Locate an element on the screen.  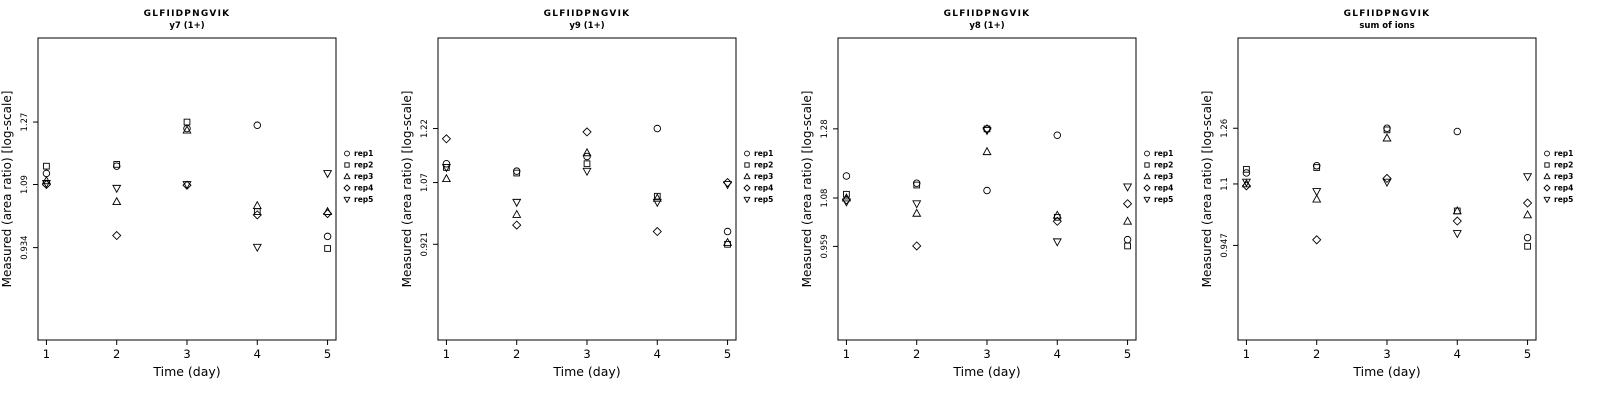
point-rep1-day3 is located at coordinates (1387, 128).